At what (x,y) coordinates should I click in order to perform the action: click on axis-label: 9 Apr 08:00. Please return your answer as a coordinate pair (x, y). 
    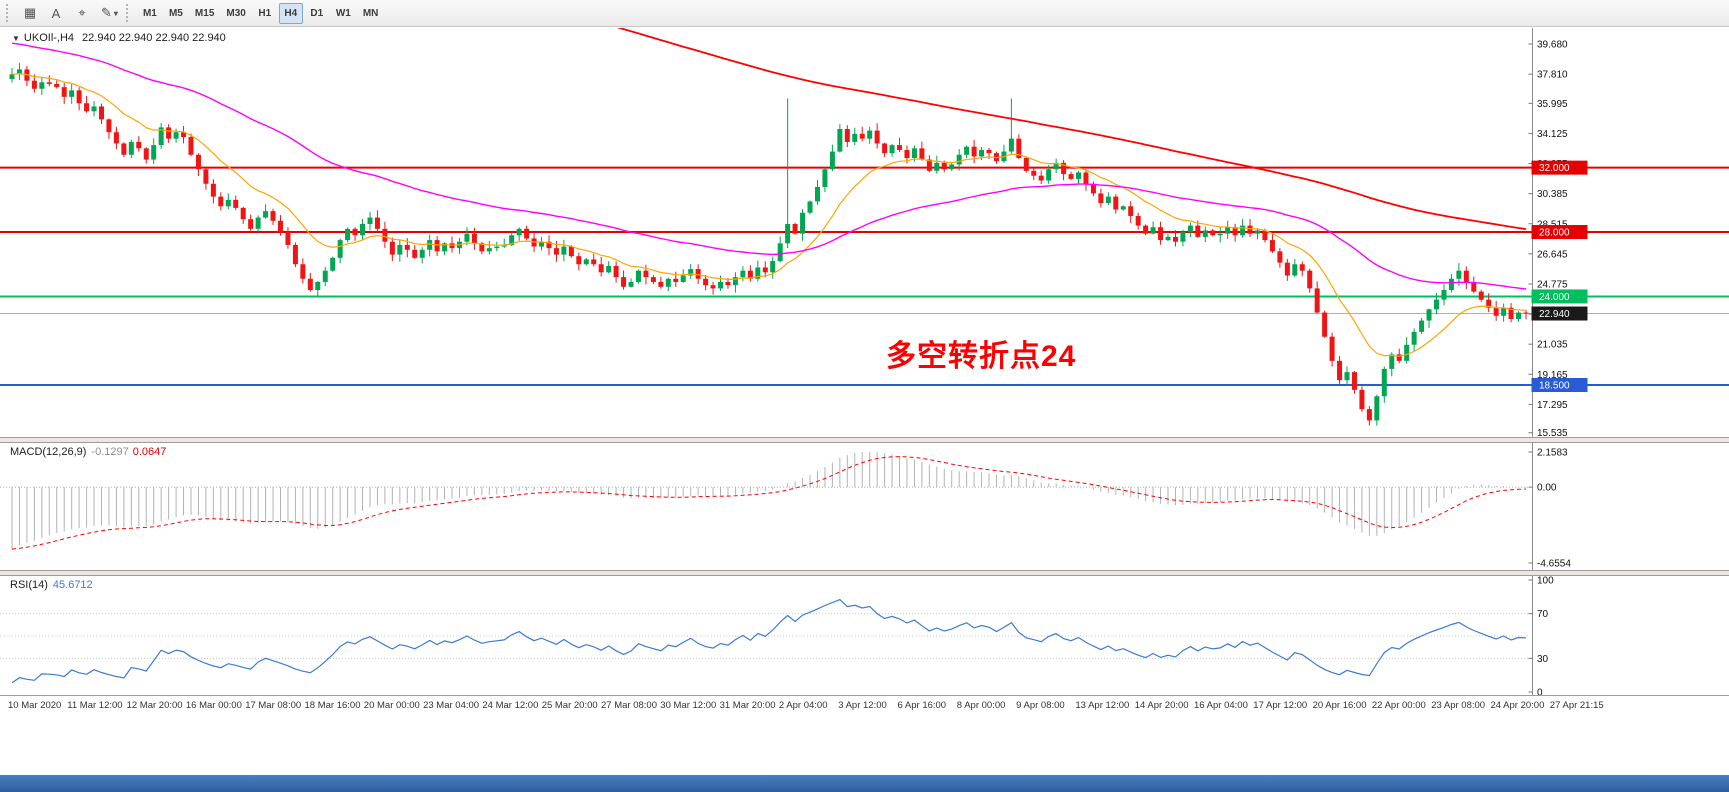
    Looking at the image, I should click on (1040, 705).